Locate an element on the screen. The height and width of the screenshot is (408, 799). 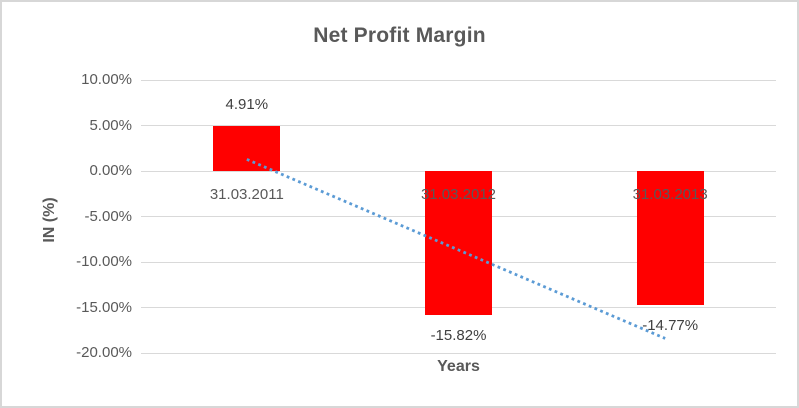
x-category-label: 31.03.2013 is located at coordinates (670, 194).